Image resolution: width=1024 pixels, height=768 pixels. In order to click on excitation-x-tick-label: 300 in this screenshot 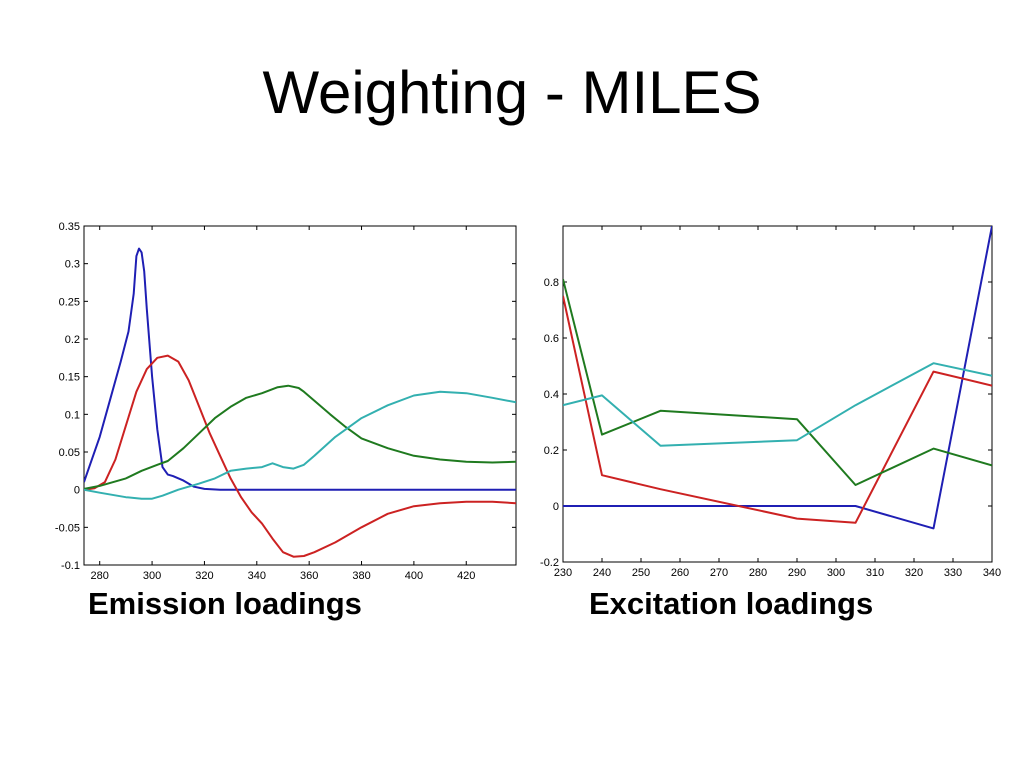, I will do `click(836, 573)`.